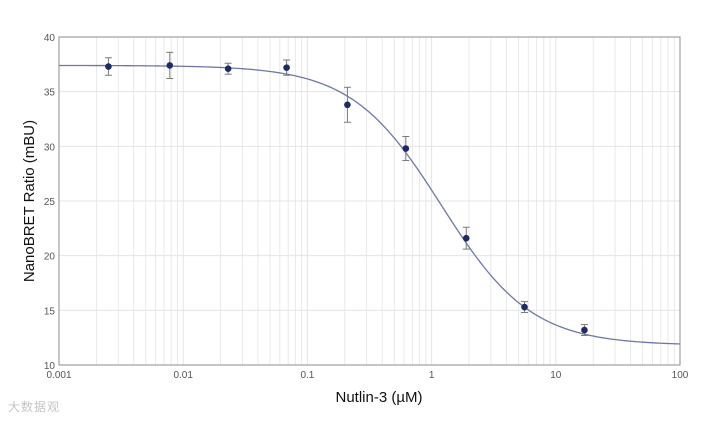 Image resolution: width=715 pixels, height=421 pixels. I want to click on y-tick-label: 30, so click(50, 147).